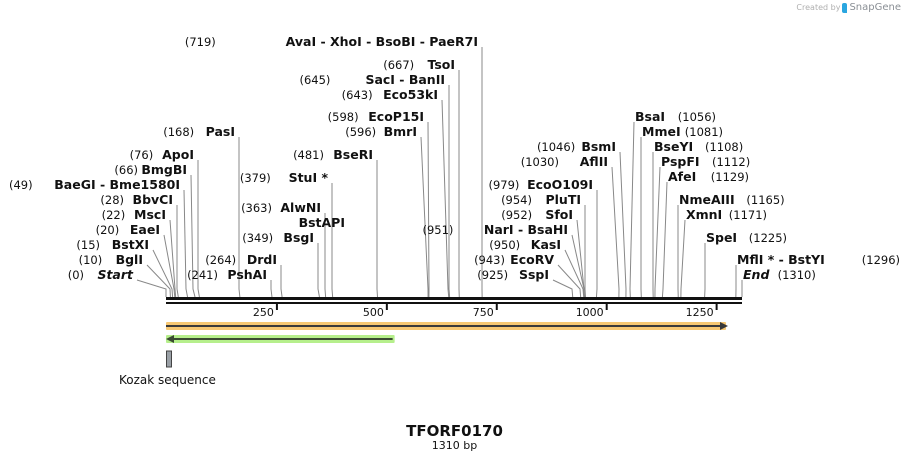  Describe the element at coordinates (112, 200) in the screenshot. I see `cut-position: (28)` at that location.